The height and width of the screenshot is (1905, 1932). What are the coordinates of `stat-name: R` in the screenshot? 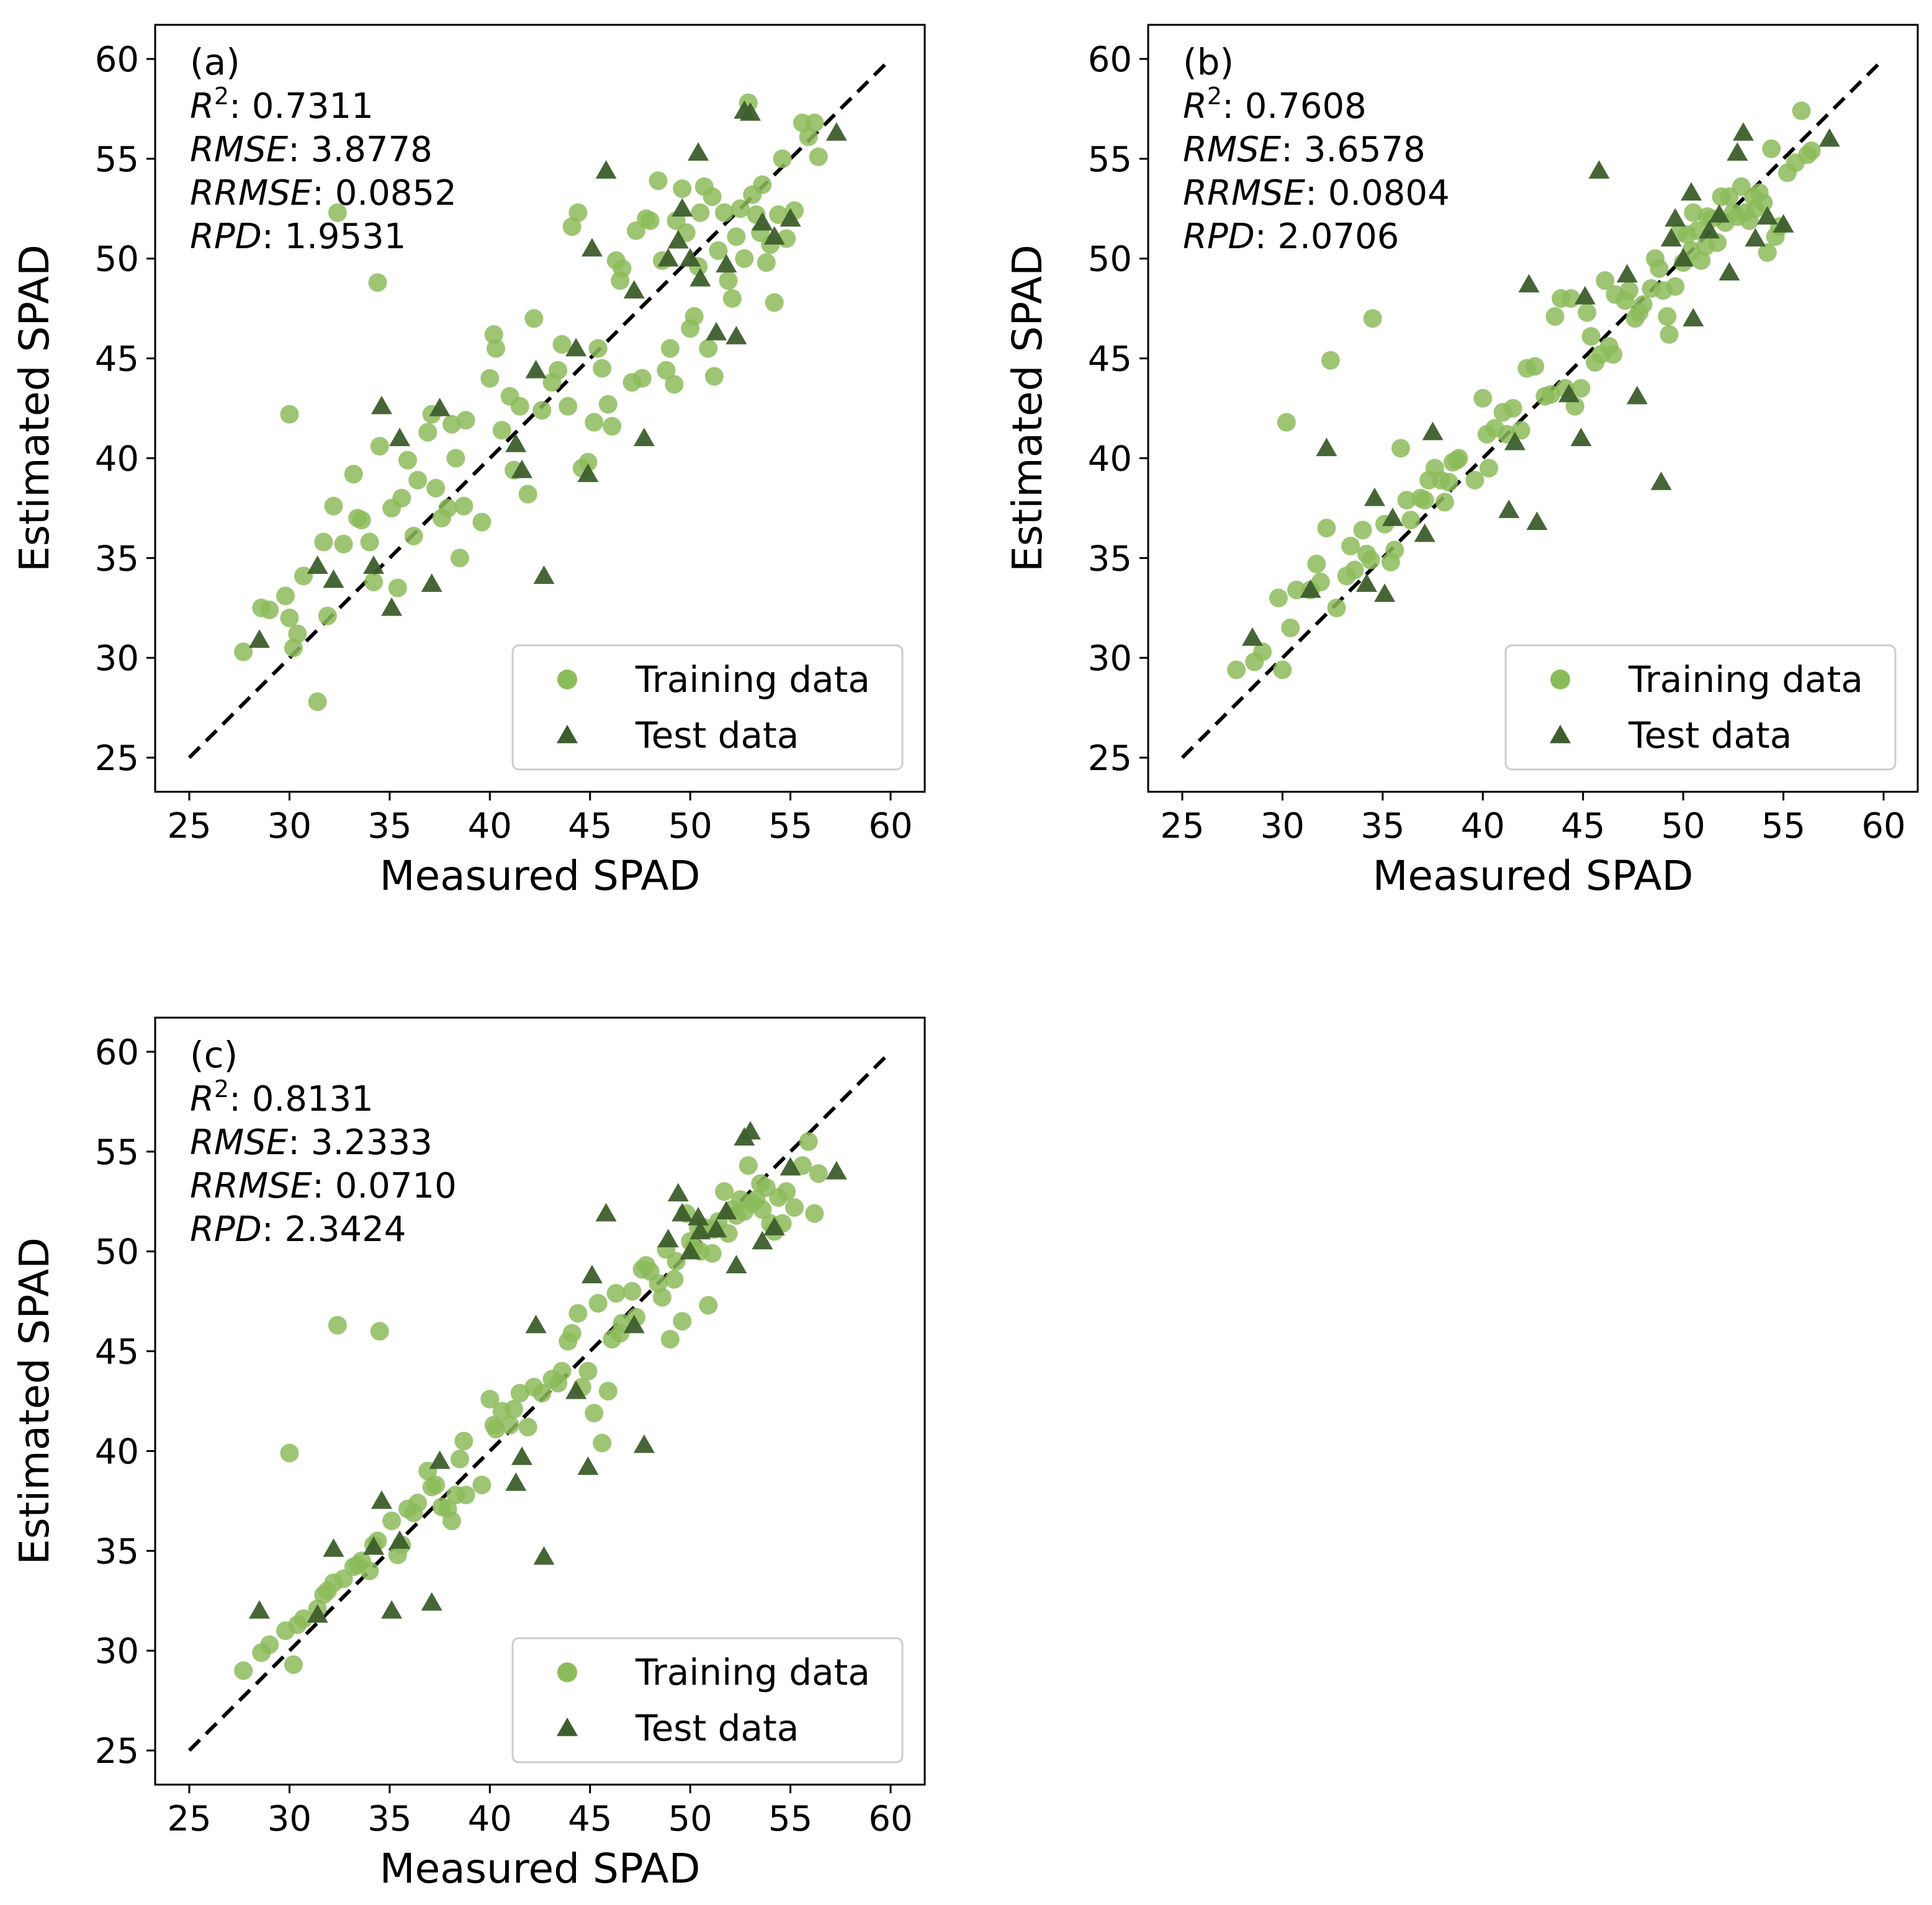 It's located at (1195, 107).